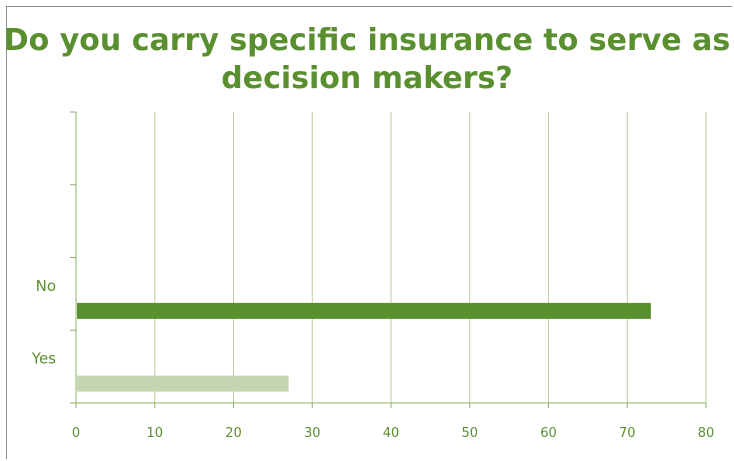  I want to click on bar-yes, so click(183, 383).